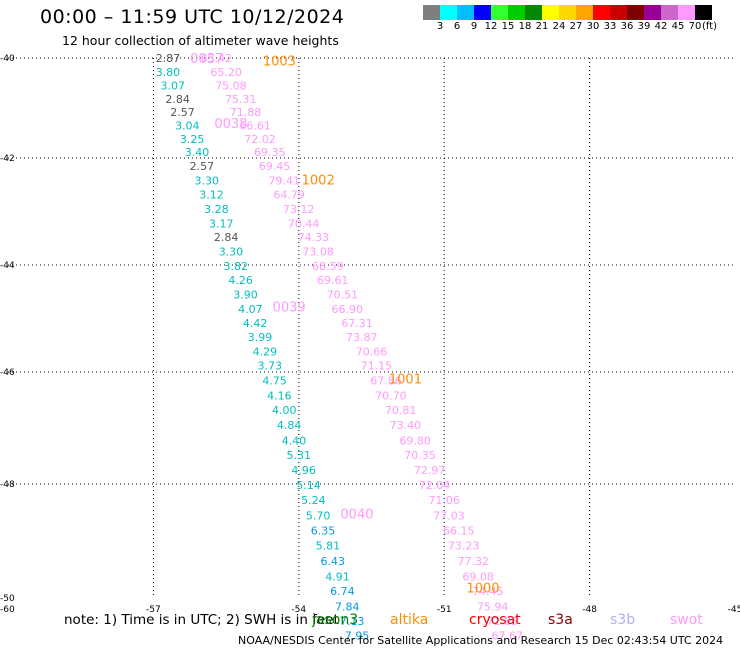  What do you see at coordinates (391, 396) in the screenshot?
I see `swot-wave-height: 70.70` at bounding box center [391, 396].